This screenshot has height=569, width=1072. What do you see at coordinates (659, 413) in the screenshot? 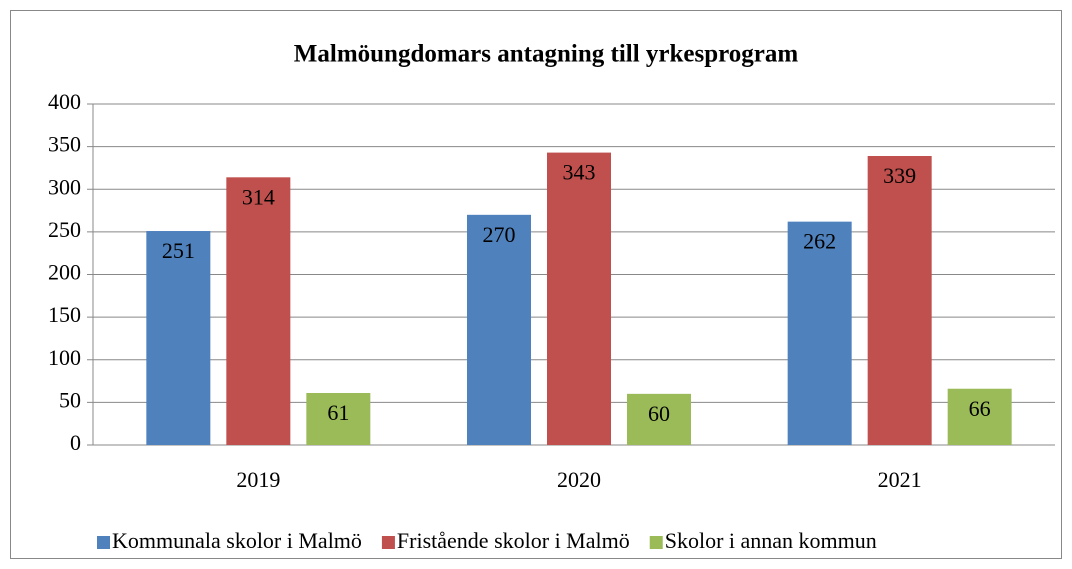
I see `data-label: 60` at bounding box center [659, 413].